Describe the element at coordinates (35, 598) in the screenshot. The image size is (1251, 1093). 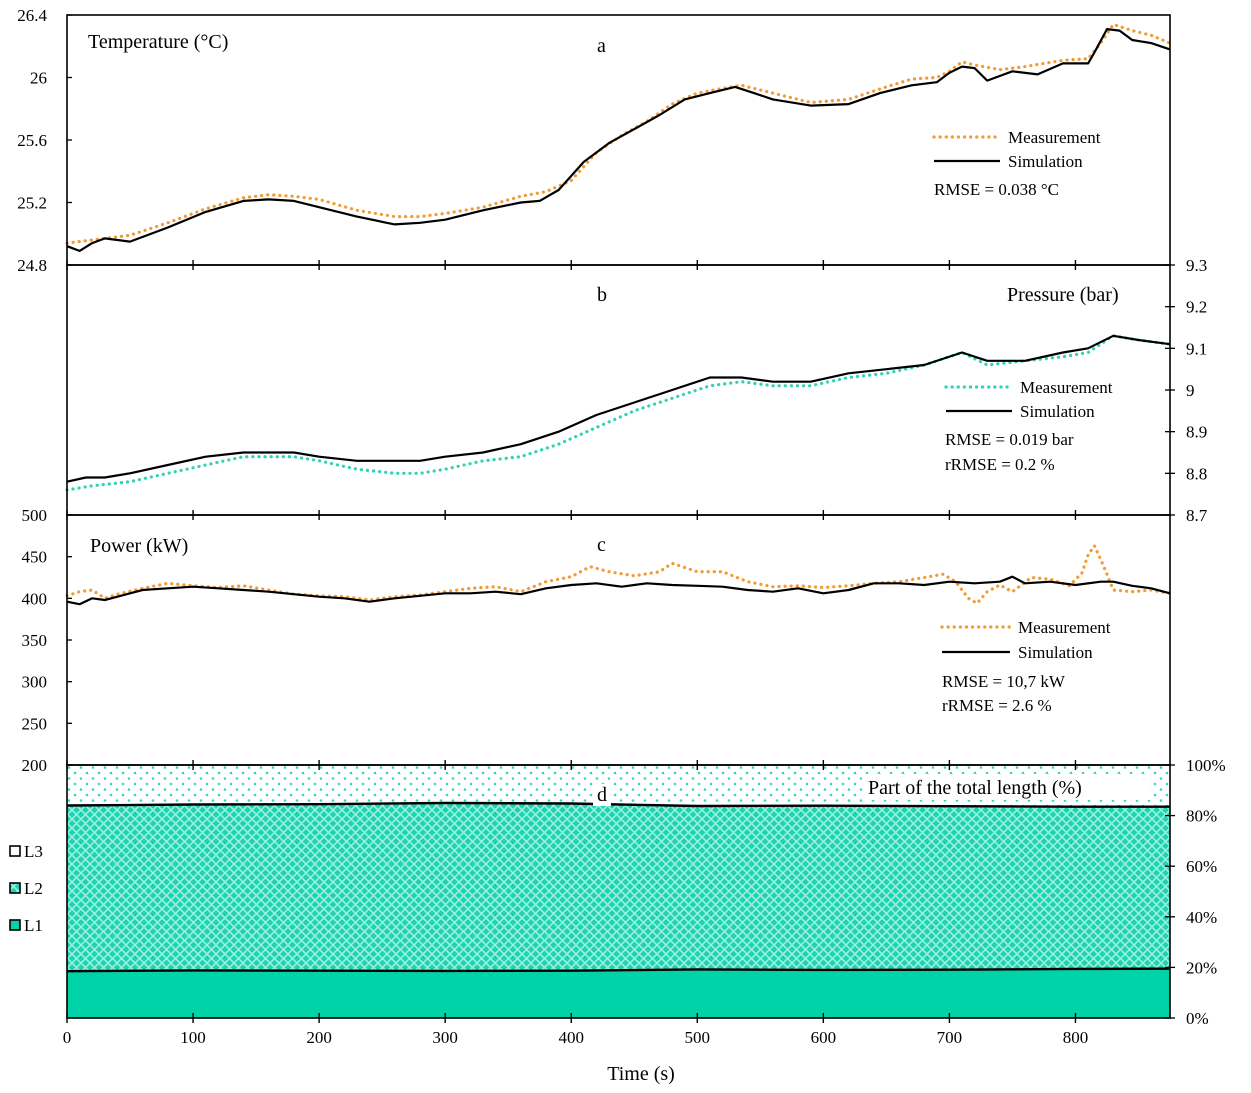
I see `y-tick-label-c-4: 400` at that location.